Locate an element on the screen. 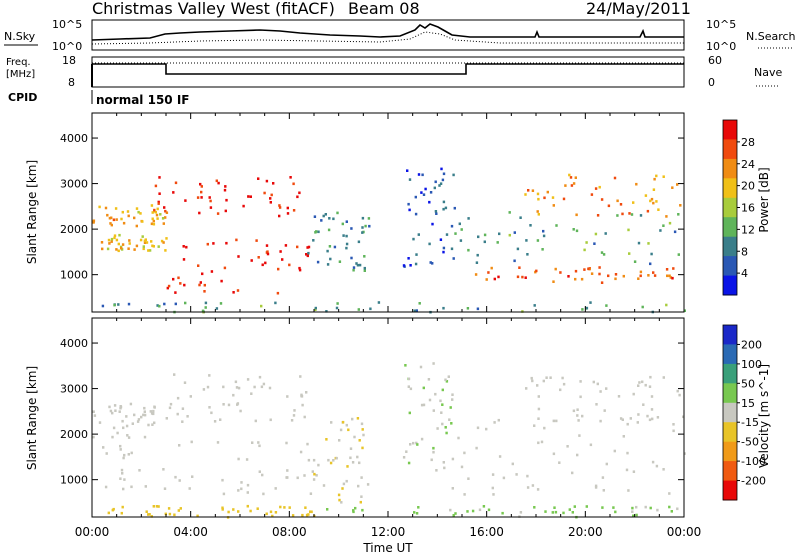 The height and width of the screenshot is (554, 800). y-tick-label: 2000 is located at coordinates (74, 229).